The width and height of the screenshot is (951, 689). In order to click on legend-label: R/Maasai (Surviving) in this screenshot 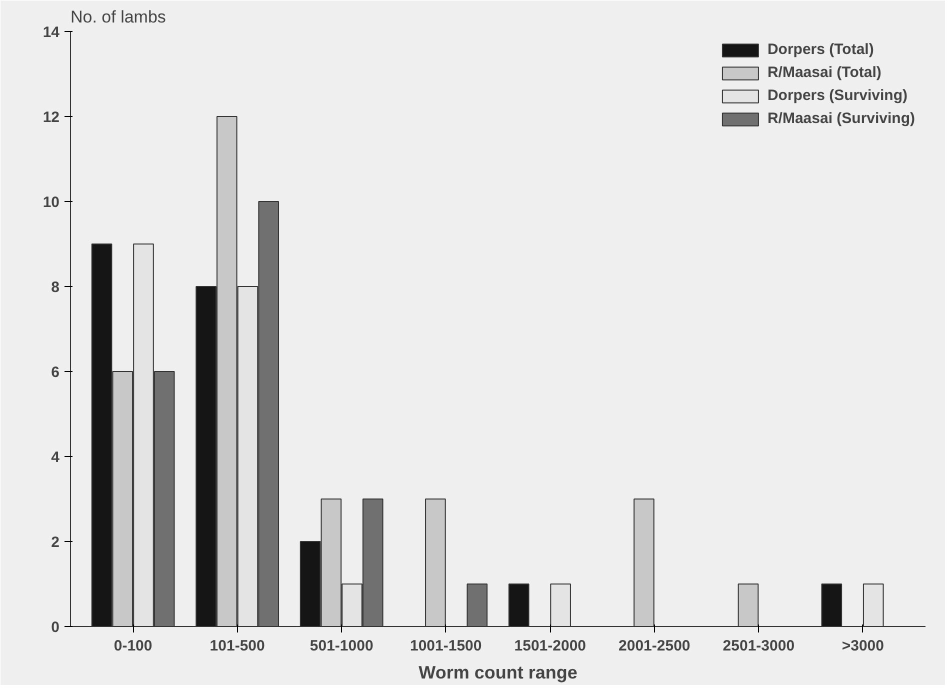, I will do `click(841, 118)`.